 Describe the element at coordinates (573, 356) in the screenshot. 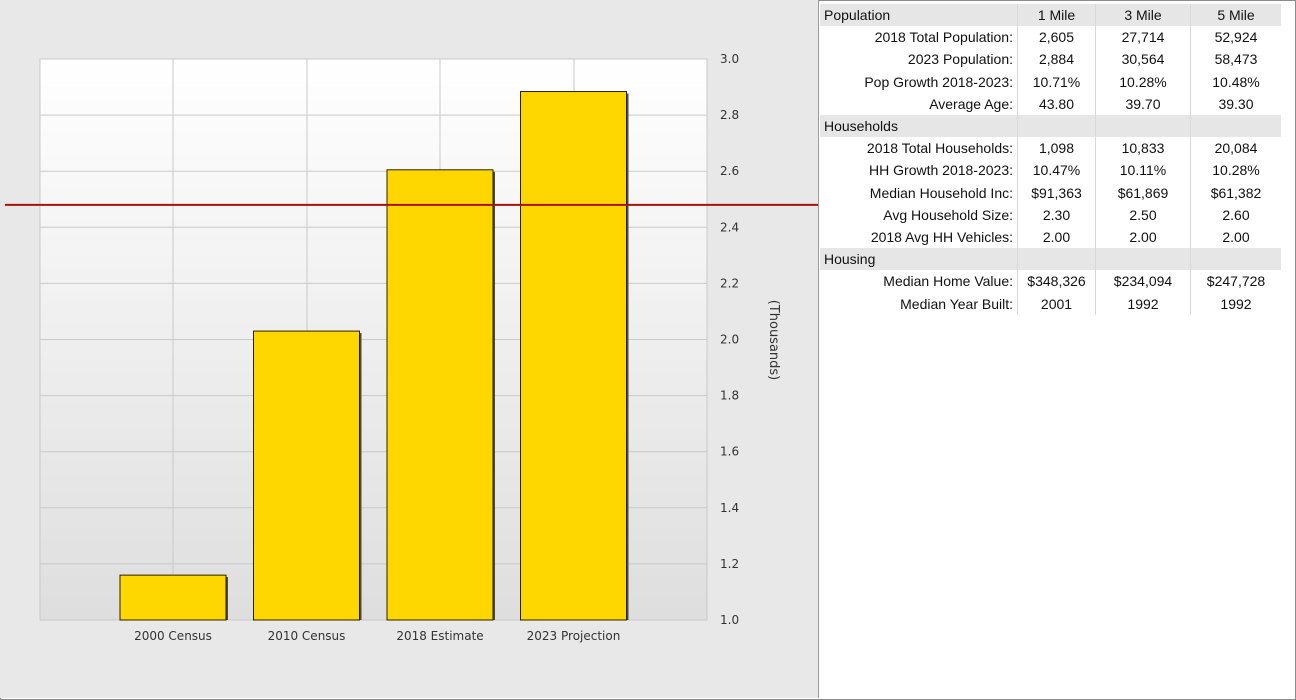

I see `bar-2023-projection` at that location.